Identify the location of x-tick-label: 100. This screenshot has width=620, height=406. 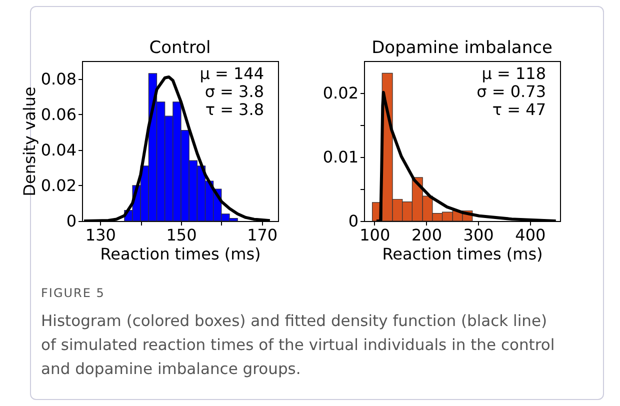
(375, 235).